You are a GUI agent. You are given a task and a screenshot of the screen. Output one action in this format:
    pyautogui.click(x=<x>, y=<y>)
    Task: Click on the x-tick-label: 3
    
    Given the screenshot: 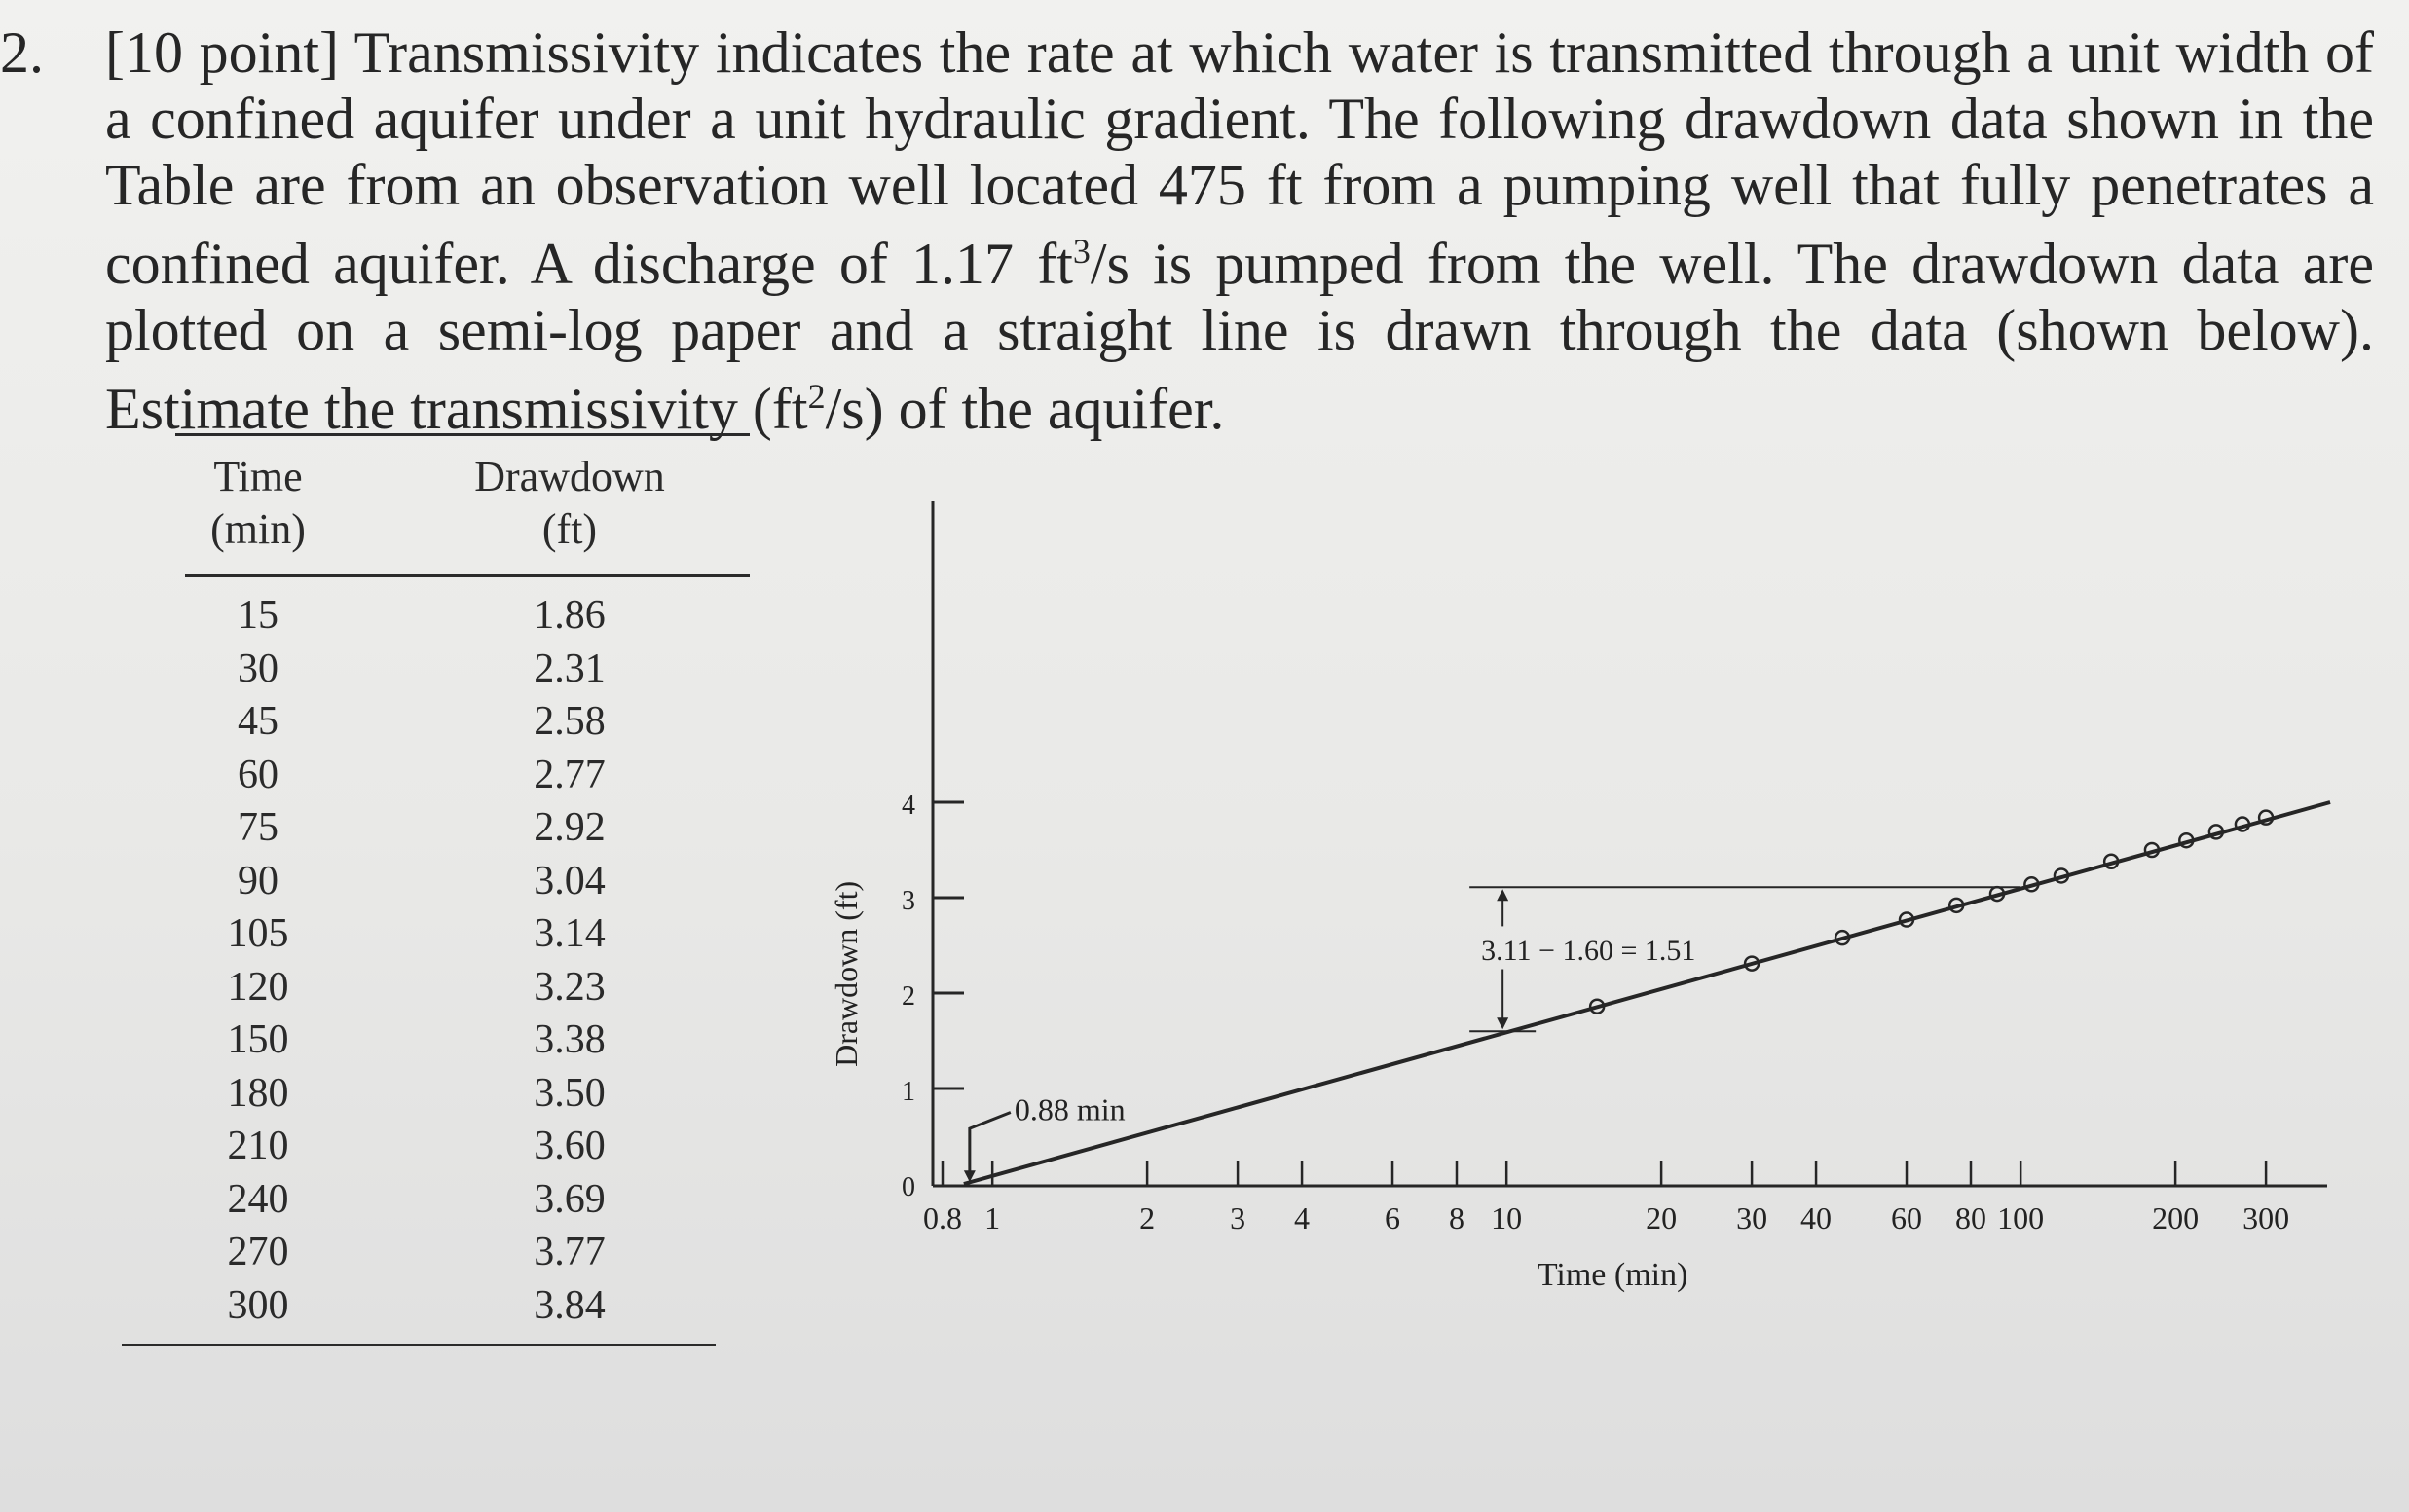 What is the action you would take?
    pyautogui.click(x=1237, y=1217)
    